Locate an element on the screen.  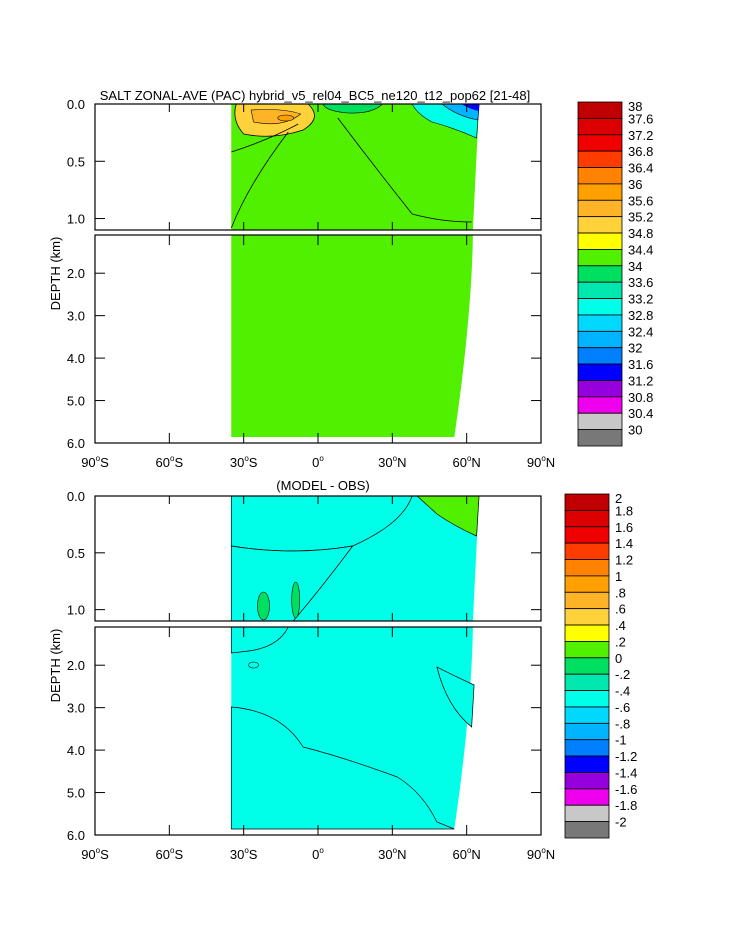
colorbar-label: .8 is located at coordinates (620, 592).